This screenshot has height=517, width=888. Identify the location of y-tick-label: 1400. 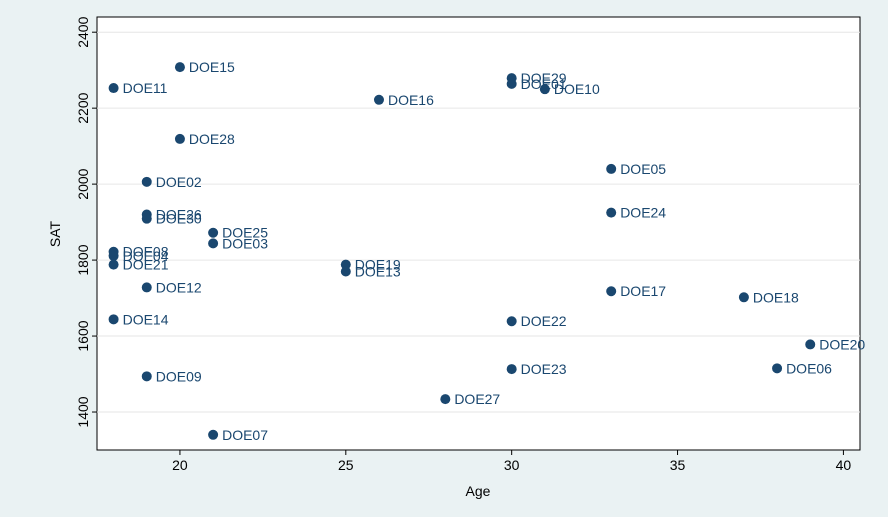
(83, 411).